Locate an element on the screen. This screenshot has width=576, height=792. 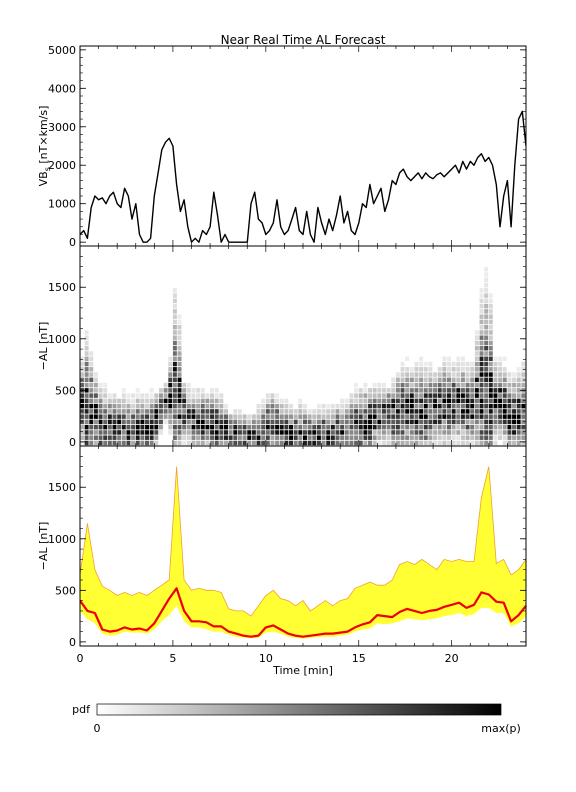
y-tick-label: 500 is located at coordinates (65, 590).